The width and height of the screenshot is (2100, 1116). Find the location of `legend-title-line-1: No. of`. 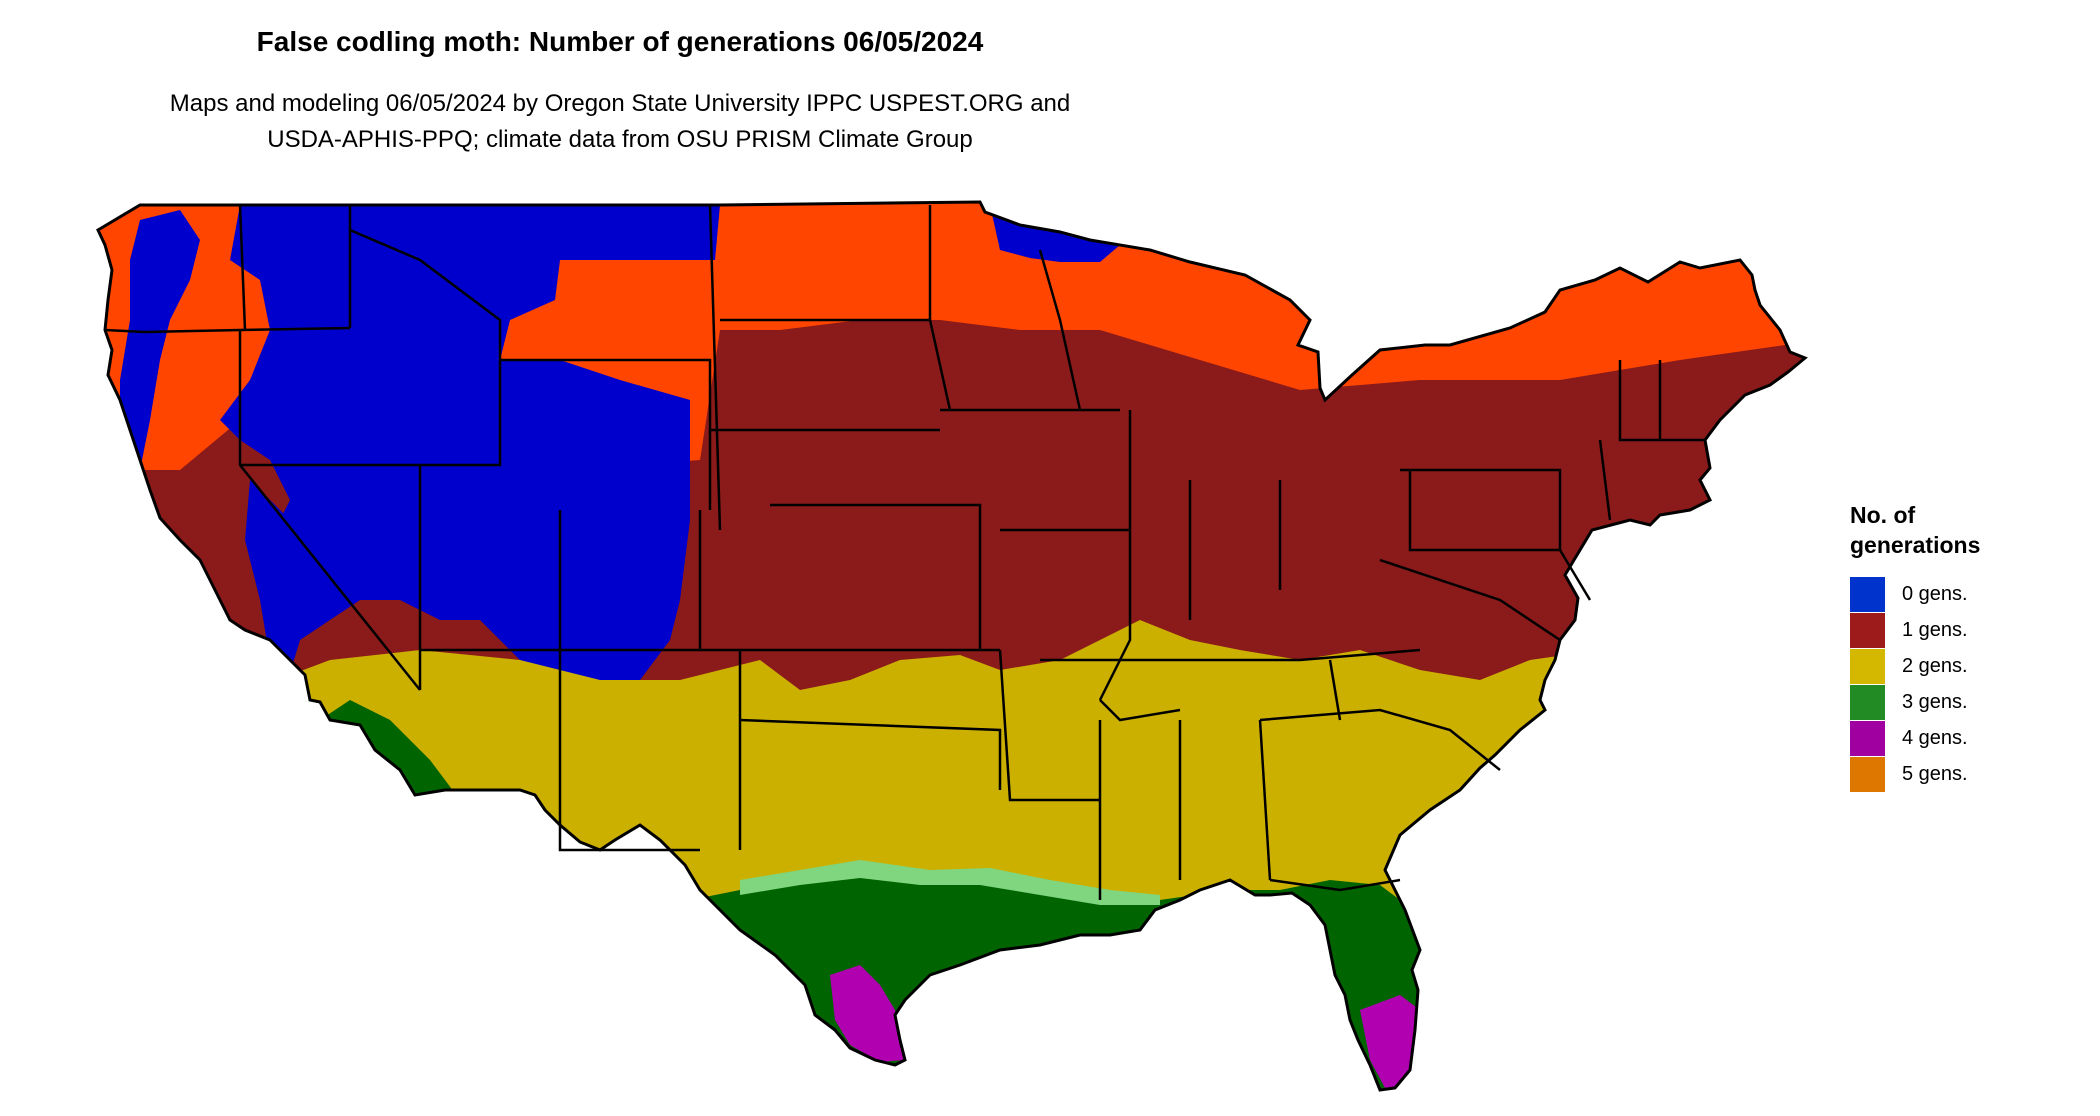

legend-title-line-1: No. of is located at coordinates (1883, 515).